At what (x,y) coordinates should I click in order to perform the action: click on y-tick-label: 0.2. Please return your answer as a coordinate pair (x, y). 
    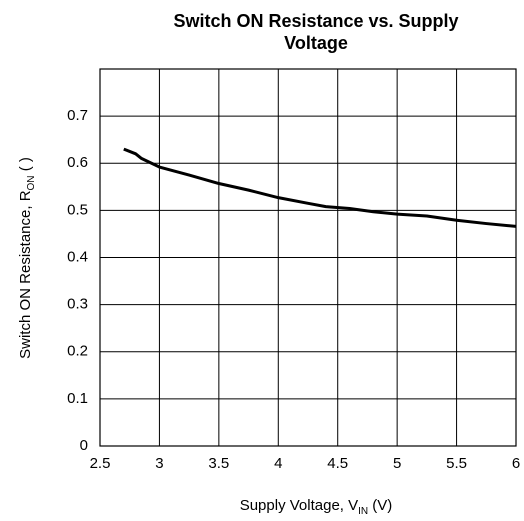
    Looking at the image, I should click on (77, 351).